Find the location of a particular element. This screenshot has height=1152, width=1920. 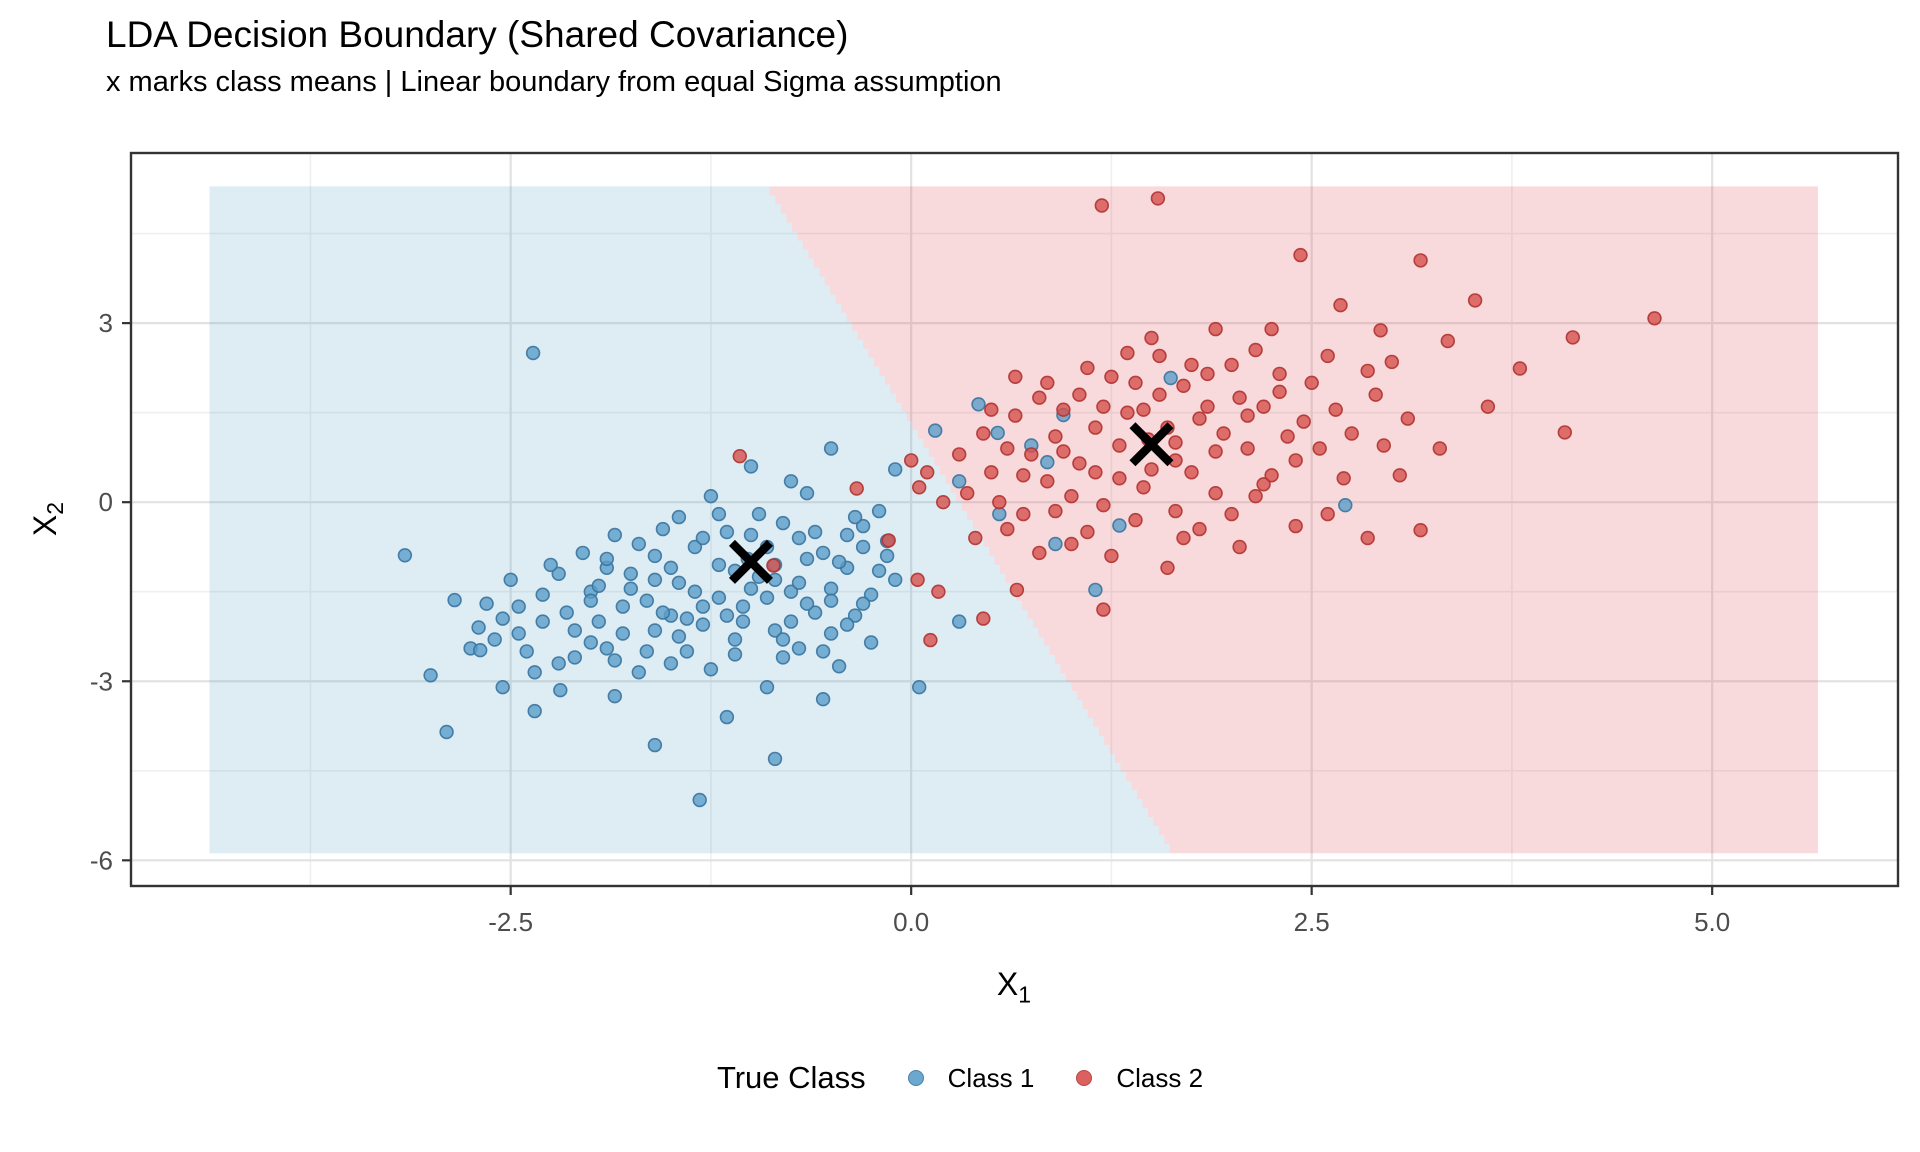

y-axis-title-base: X is located at coordinates (44, 525).